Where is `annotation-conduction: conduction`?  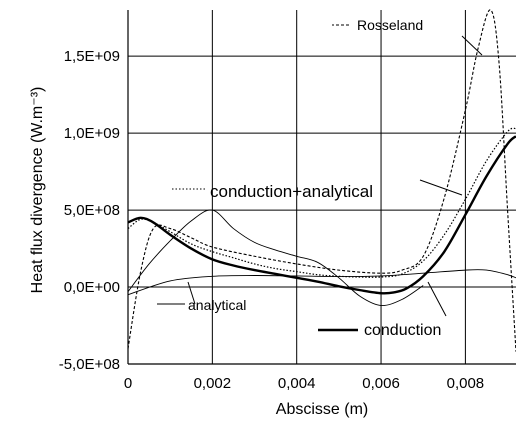 annotation-conduction: conduction is located at coordinates (402, 330).